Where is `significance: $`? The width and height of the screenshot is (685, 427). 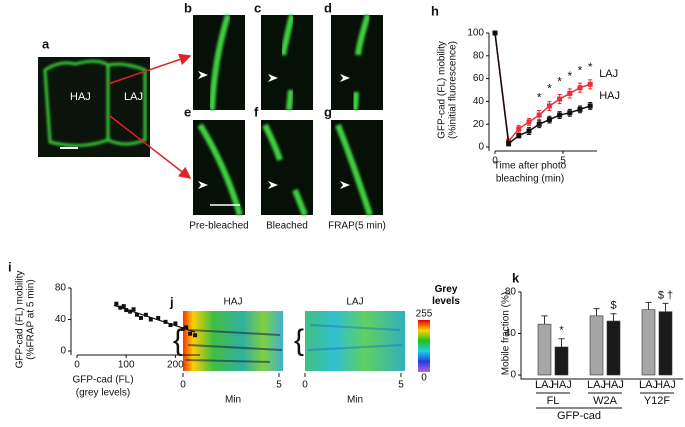
significance: $ is located at coordinates (613, 306).